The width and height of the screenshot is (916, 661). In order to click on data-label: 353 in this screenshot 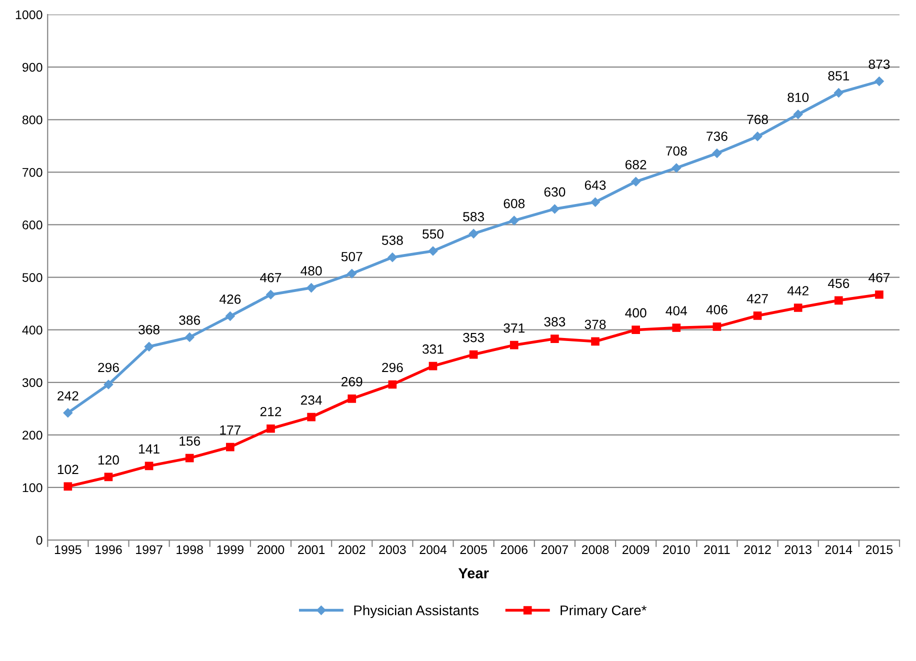, I will do `click(473, 337)`.